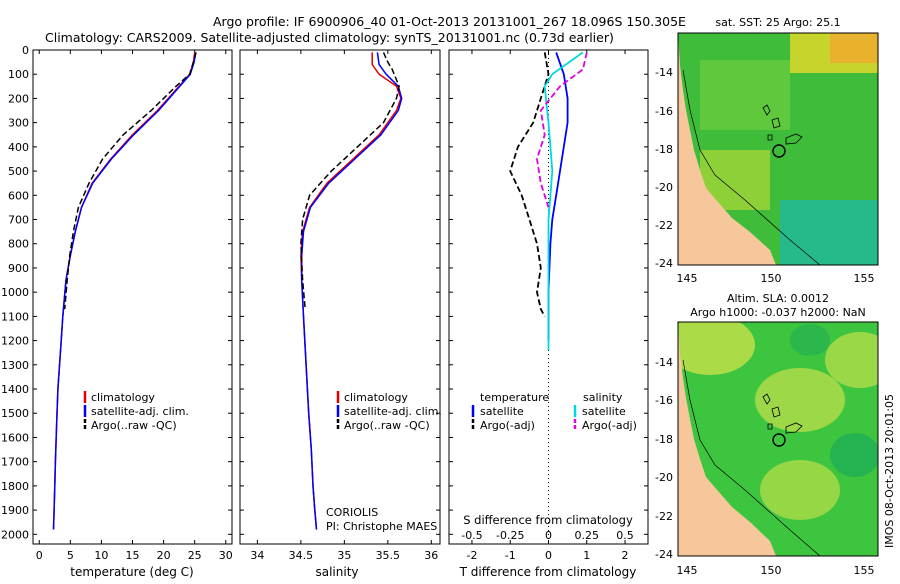 This screenshot has width=900, height=584. I want to click on x-tick-label: -2, so click(471, 555).